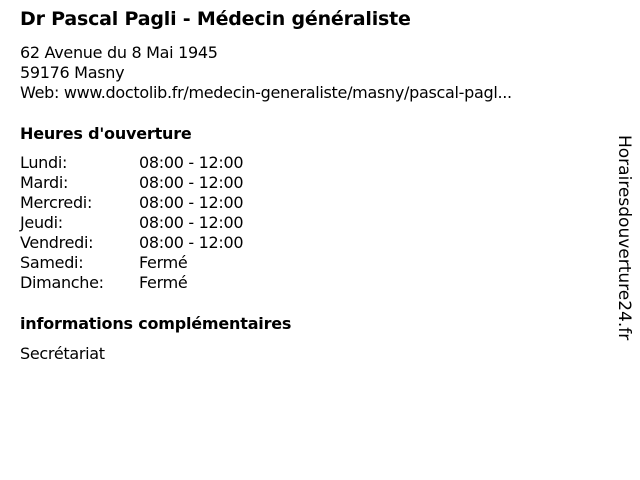 This screenshot has width=640, height=480. What do you see at coordinates (106, 133) in the screenshot?
I see `hours-heading: Heures d'ouverture` at bounding box center [106, 133].